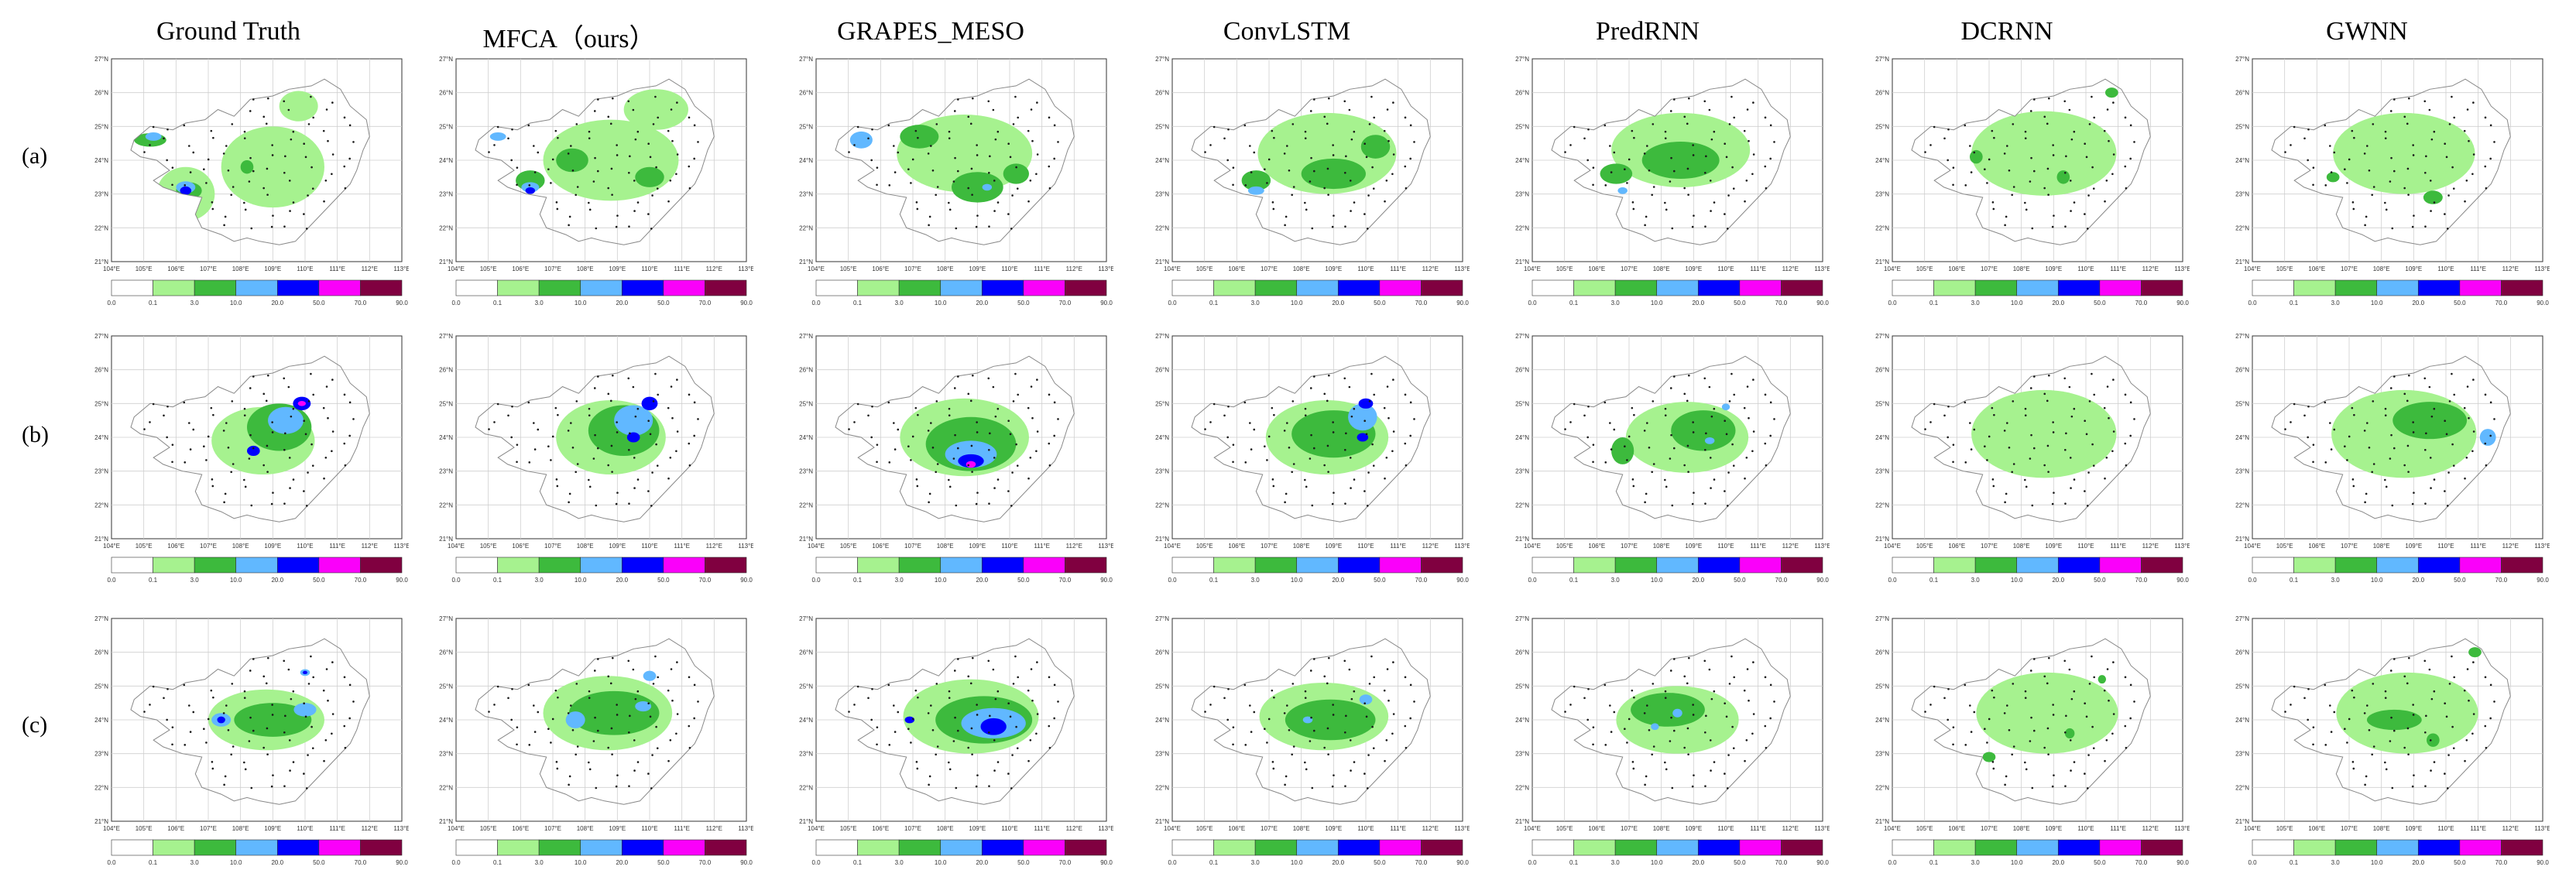 The height and width of the screenshot is (894, 2576). I want to click on x-tick-label: 111°E, so click(1398, 546).